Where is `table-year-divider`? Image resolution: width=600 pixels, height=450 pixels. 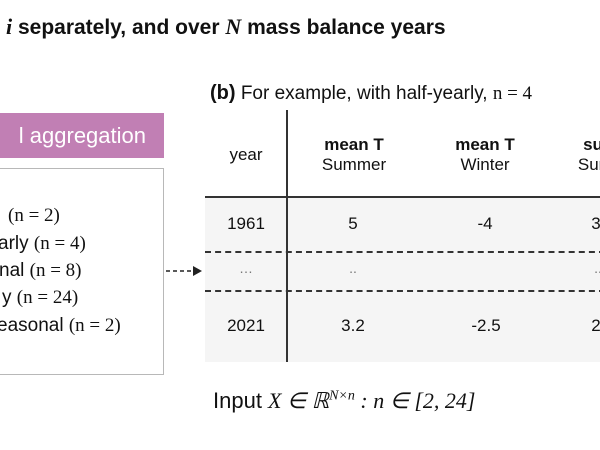 table-year-divider is located at coordinates (287, 236).